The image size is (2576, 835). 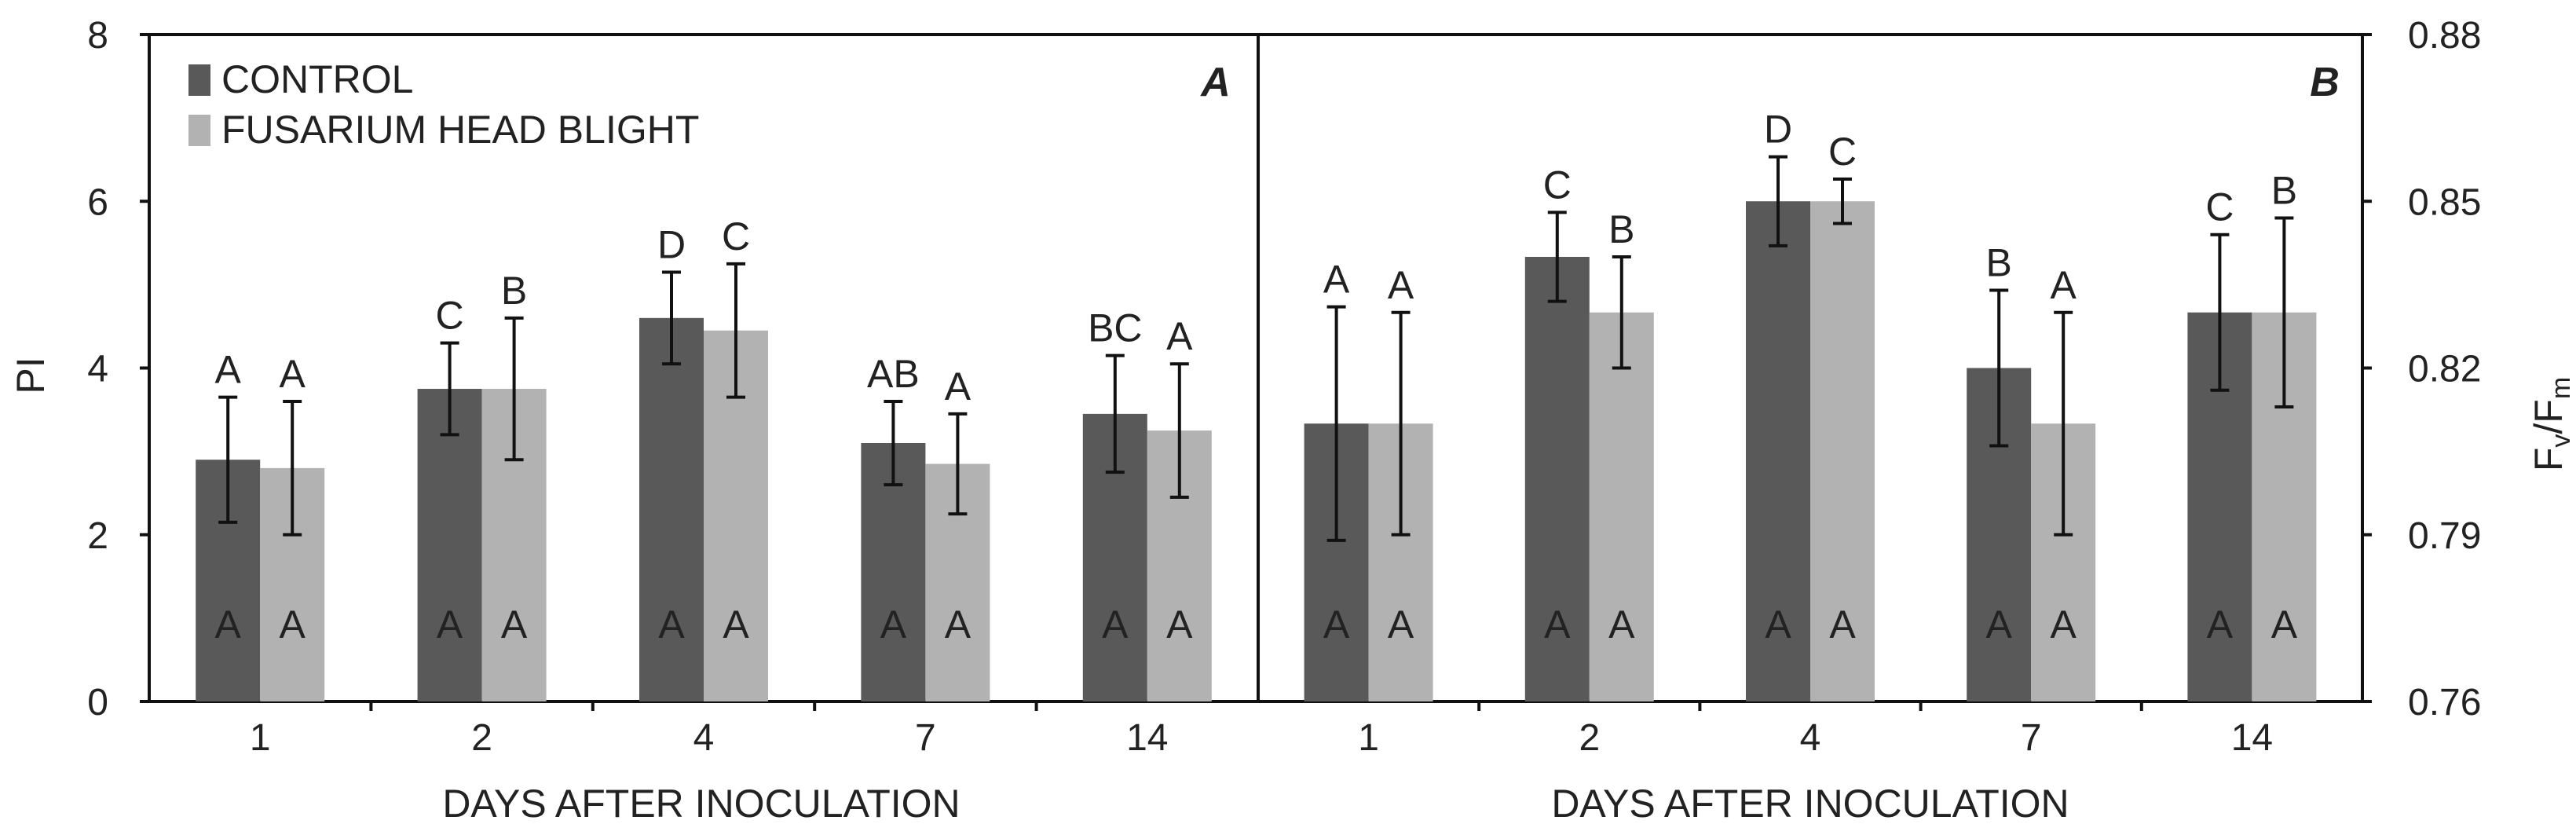 What do you see at coordinates (894, 374) in the screenshot?
I see `significance-letter-top: AB` at bounding box center [894, 374].